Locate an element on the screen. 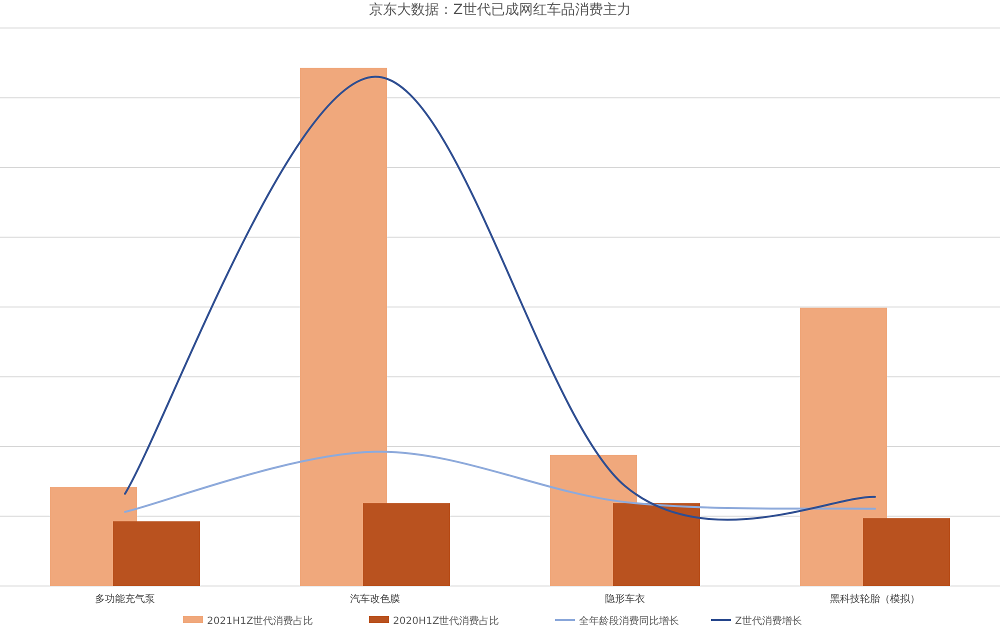 This screenshot has width=1000, height=631. legend-label: Z世代消费增长 is located at coordinates (768, 621).